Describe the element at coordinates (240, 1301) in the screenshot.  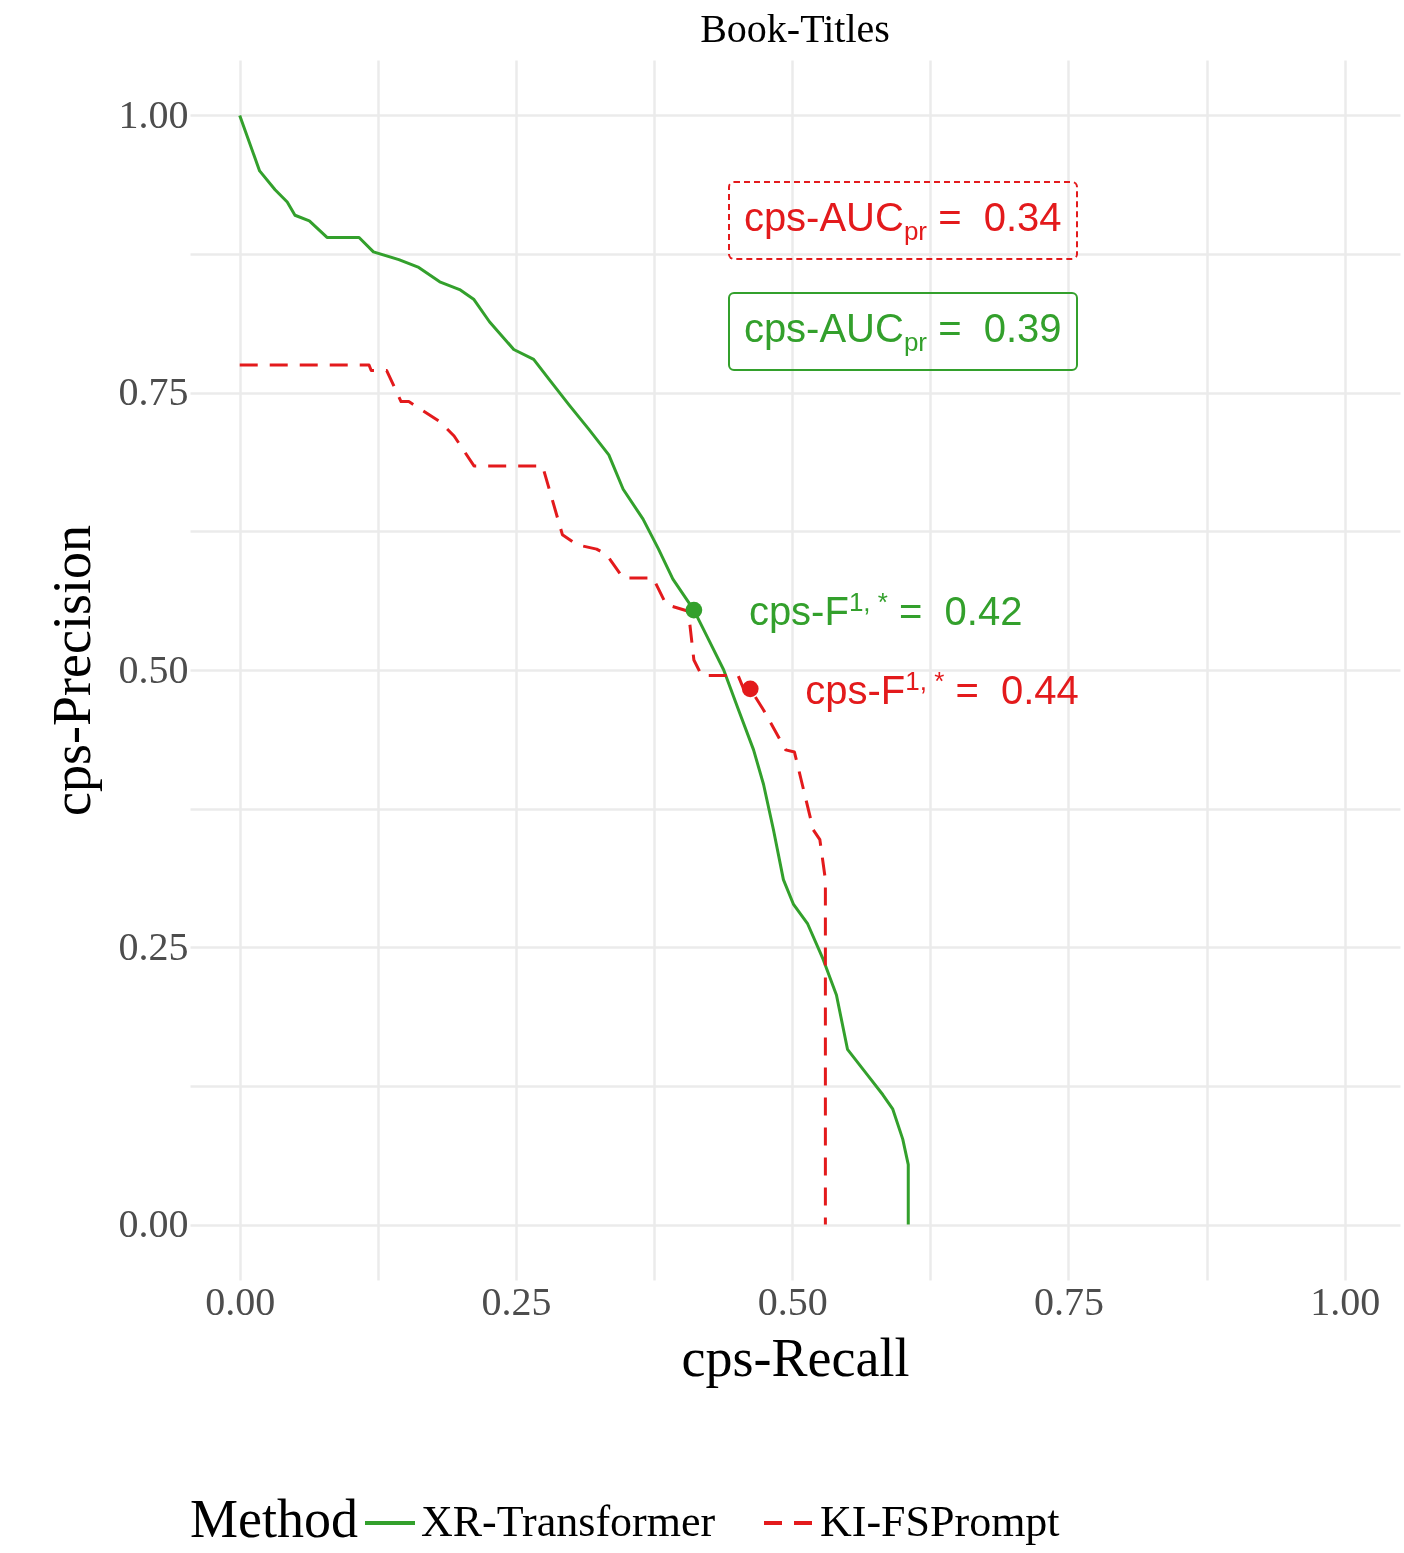
I see `x-tick-label: 0.00` at that location.